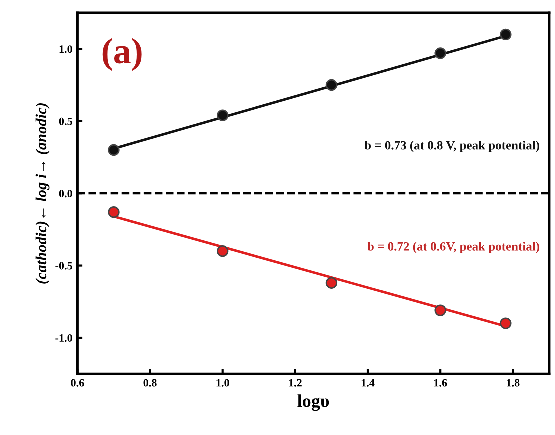 The image size is (555, 435). Describe the element at coordinates (314, 403) in the screenshot. I see `x-axis-title: logυ` at that location.